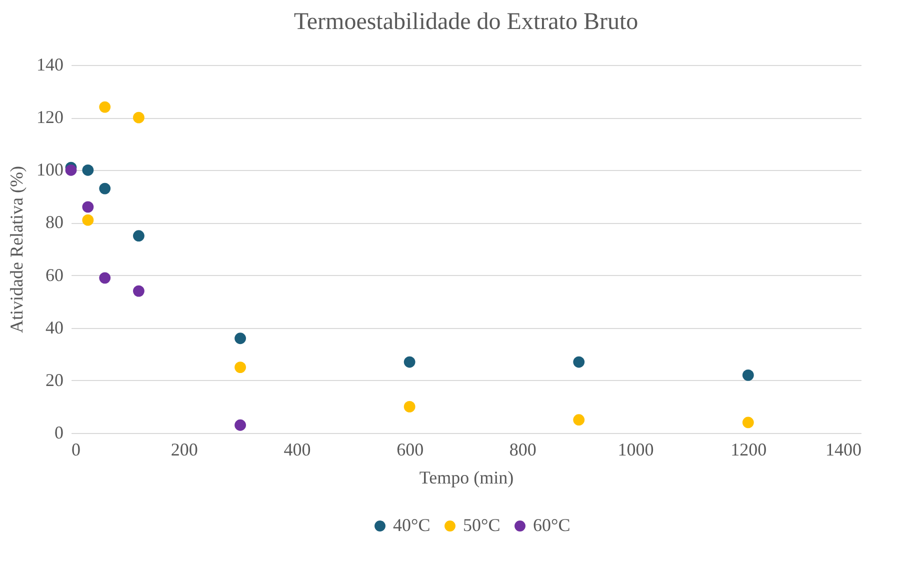 This screenshot has height=588, width=923. I want to click on chart-title: Termoestabilidade do Extrato Bruto, so click(466, 22).